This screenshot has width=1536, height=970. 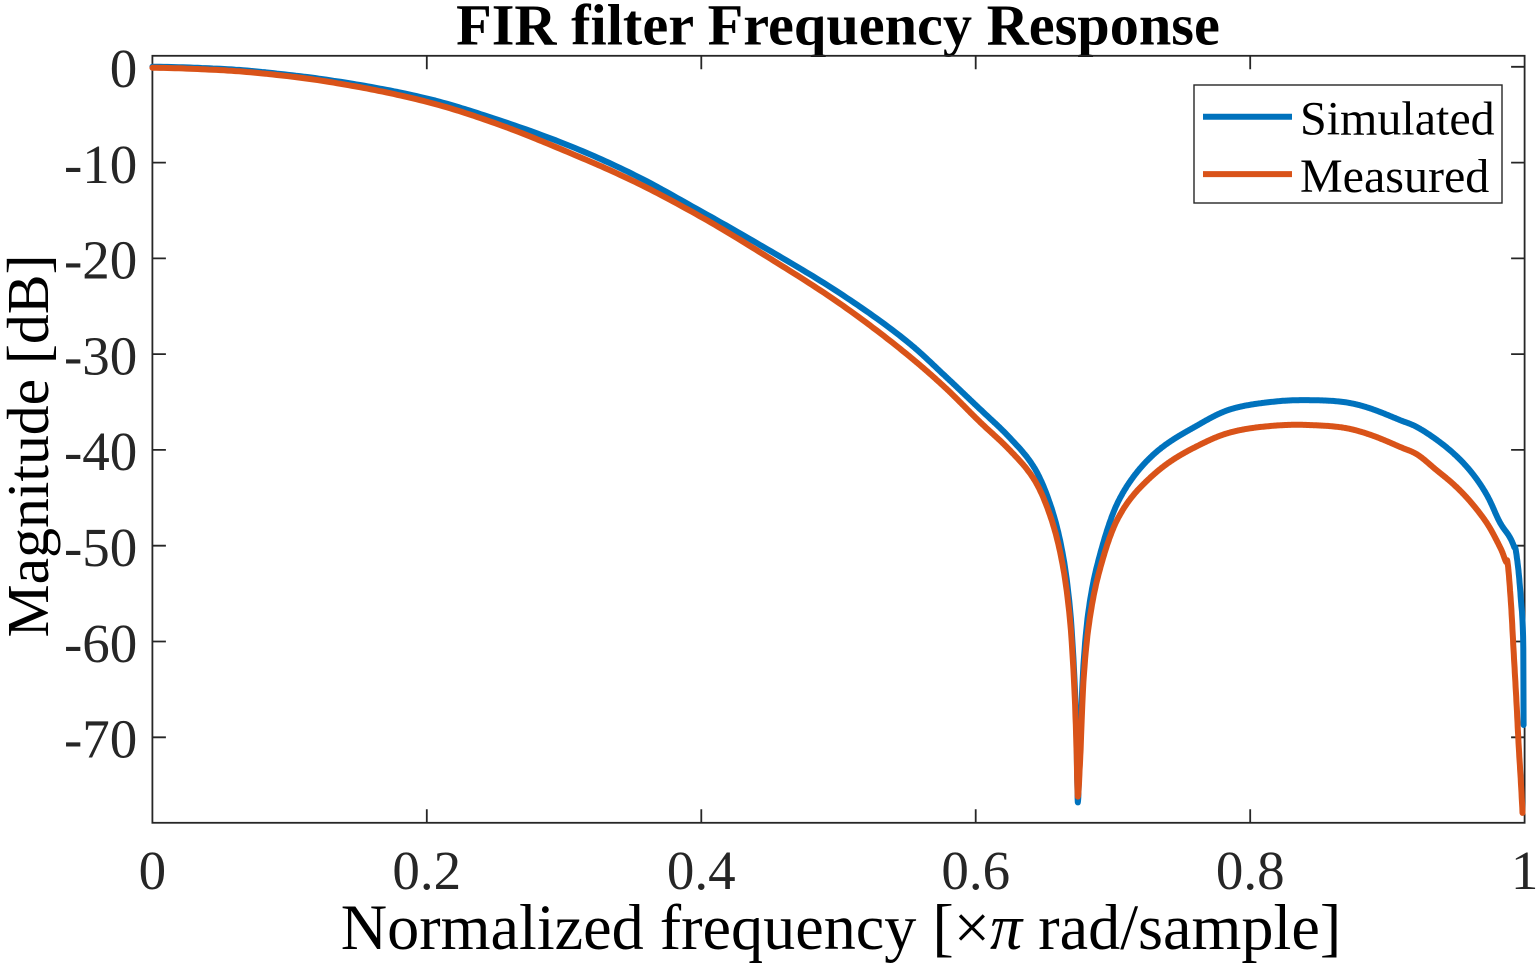 I want to click on svg-text: 0.4, so click(x=701, y=870).